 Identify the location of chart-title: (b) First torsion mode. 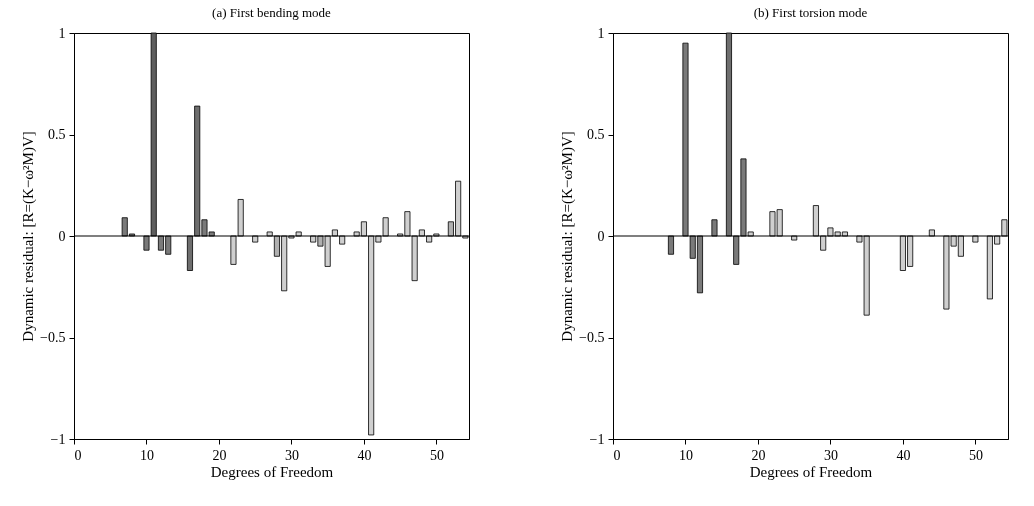
(810, 12).